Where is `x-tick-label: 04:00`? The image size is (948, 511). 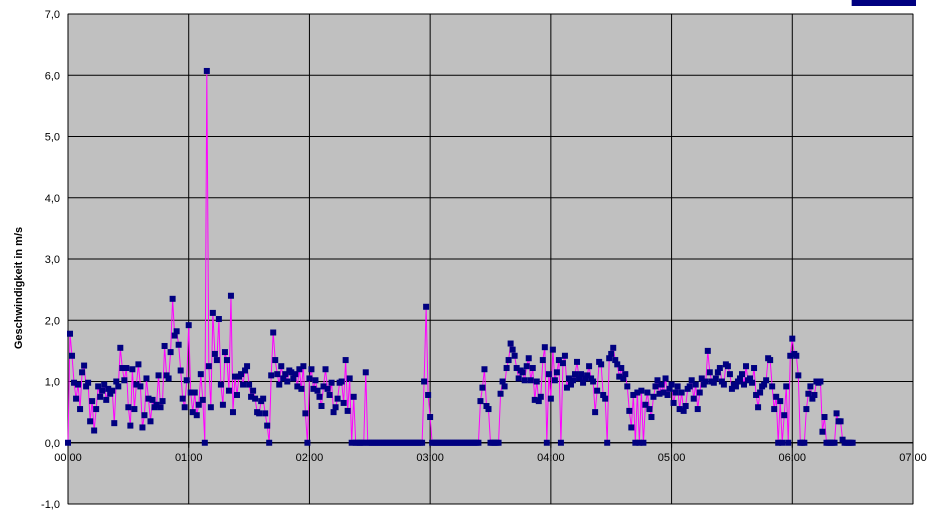
x-tick-label: 04:00 is located at coordinates (551, 458).